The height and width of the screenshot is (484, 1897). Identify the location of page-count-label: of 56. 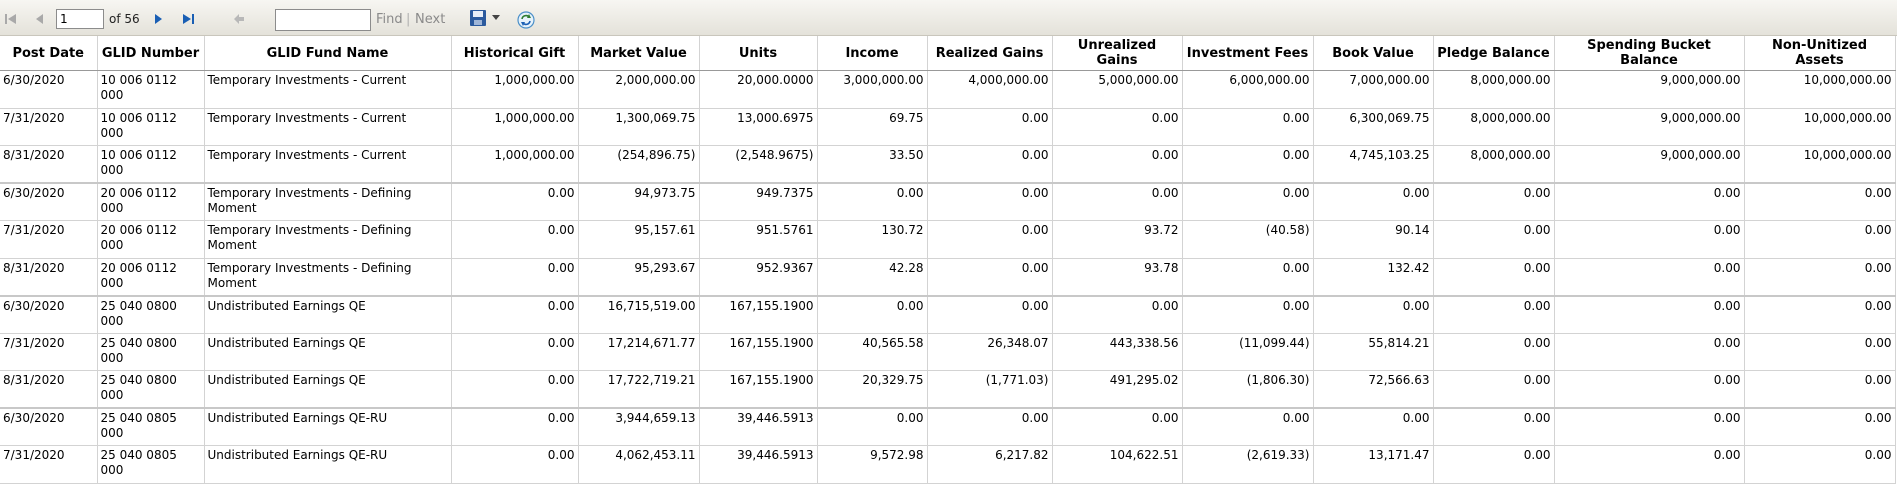
(124, 19).